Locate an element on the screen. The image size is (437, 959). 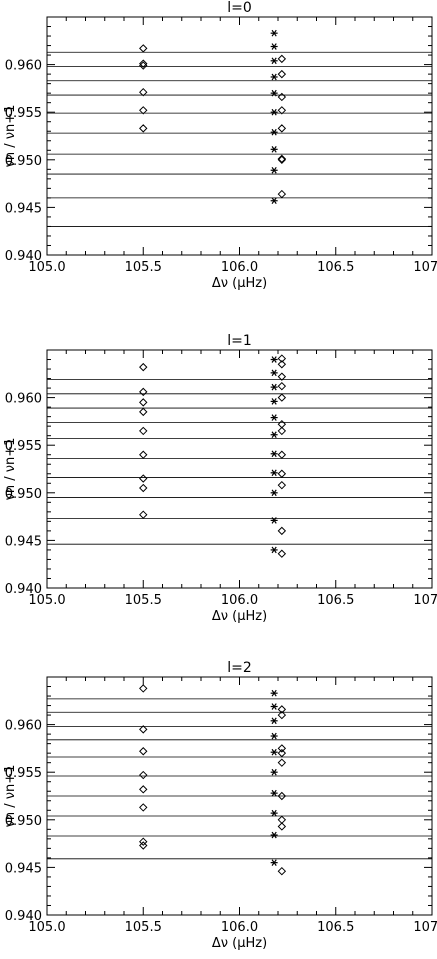
panel-title: l=1 is located at coordinates (239, 341).